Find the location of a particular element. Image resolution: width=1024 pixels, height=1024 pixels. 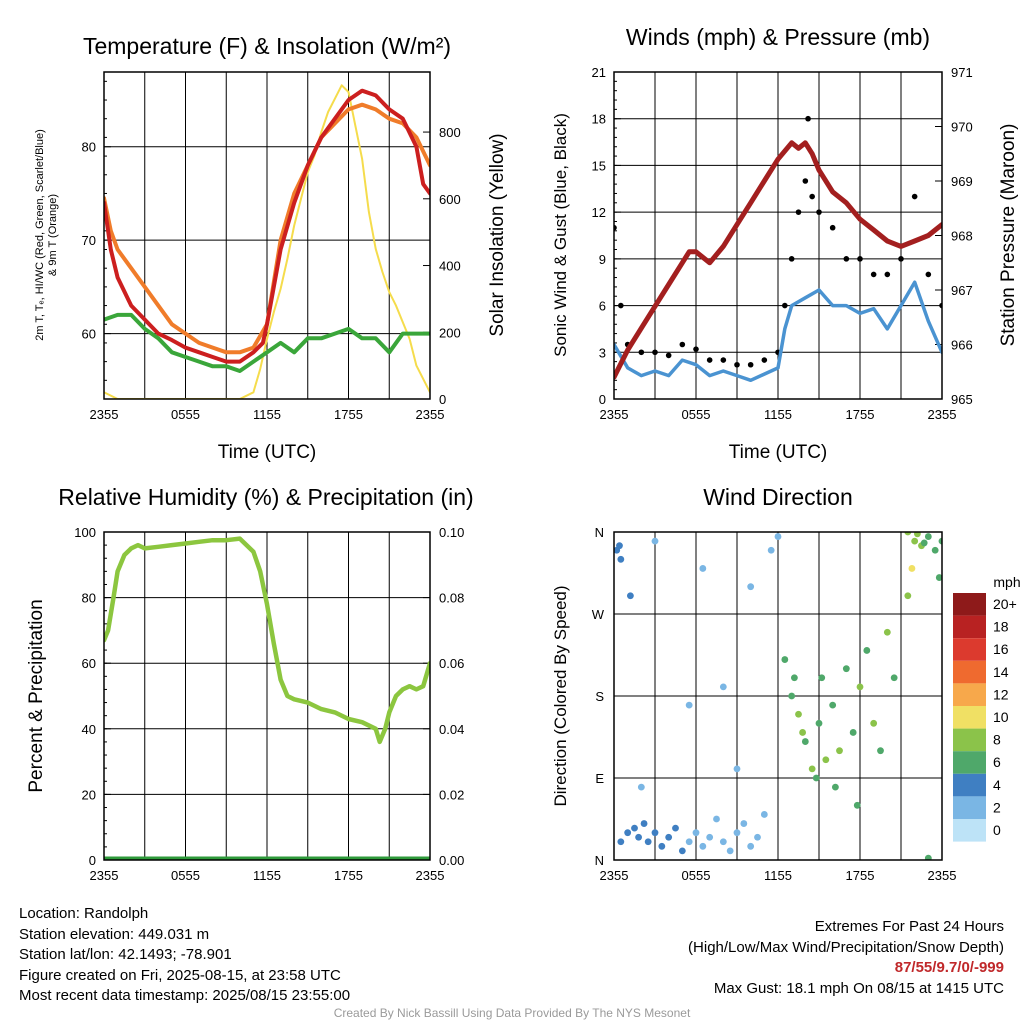

legend-label: 16 is located at coordinates (1001, 649).